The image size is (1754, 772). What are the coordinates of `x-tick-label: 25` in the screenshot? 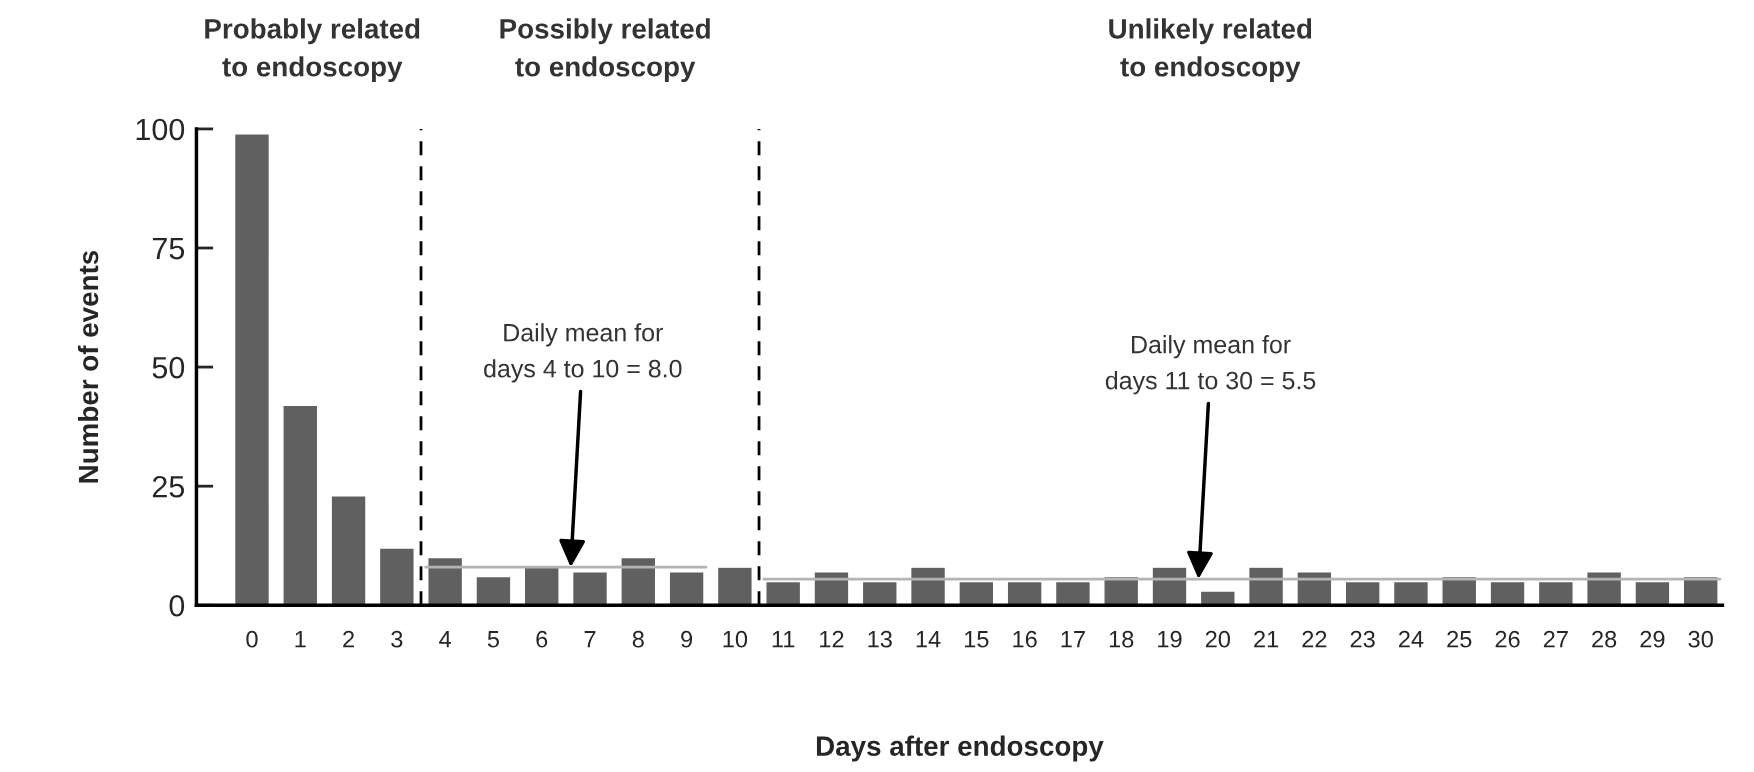 It's located at (1459, 639).